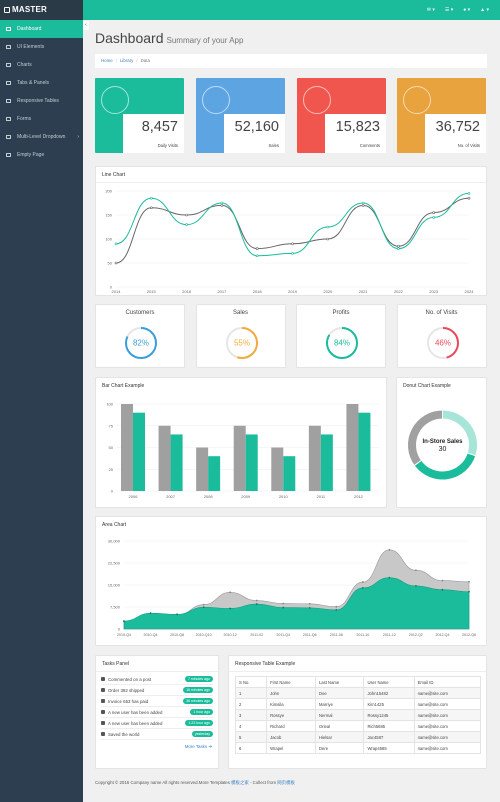  Describe the element at coordinates (112, 491) in the screenshot. I see `y-tick-label: 0` at that location.